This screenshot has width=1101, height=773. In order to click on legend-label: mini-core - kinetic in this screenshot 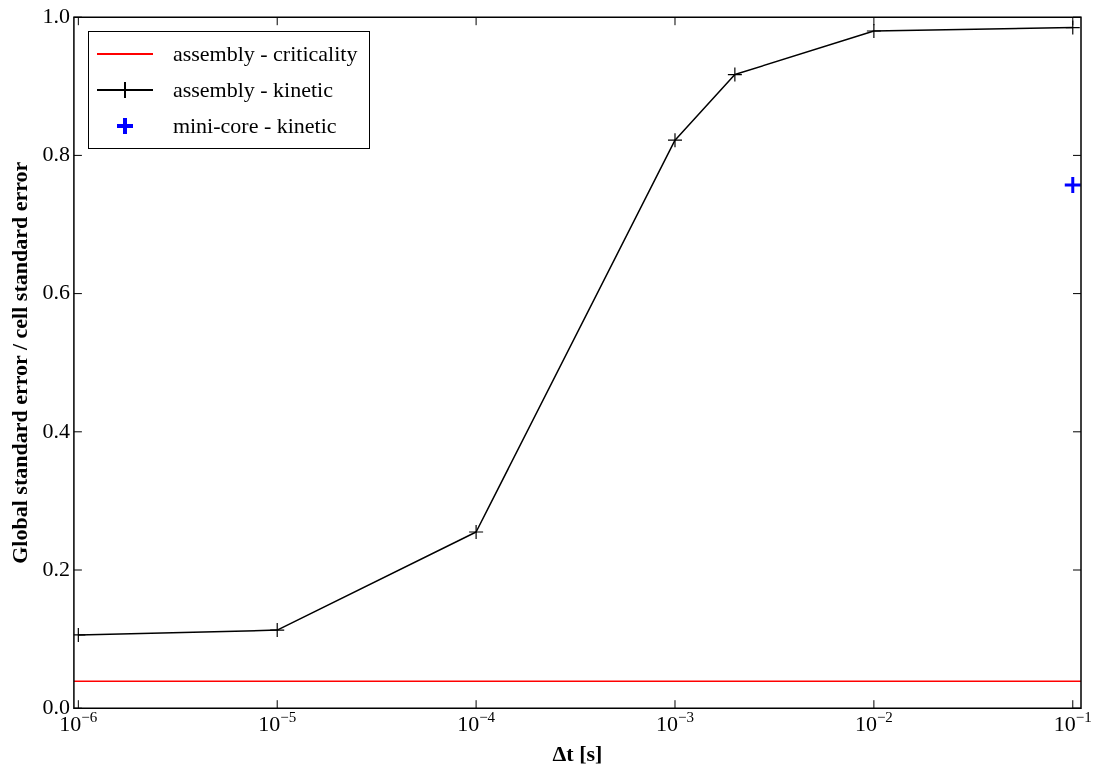, I will do `click(254, 126)`.